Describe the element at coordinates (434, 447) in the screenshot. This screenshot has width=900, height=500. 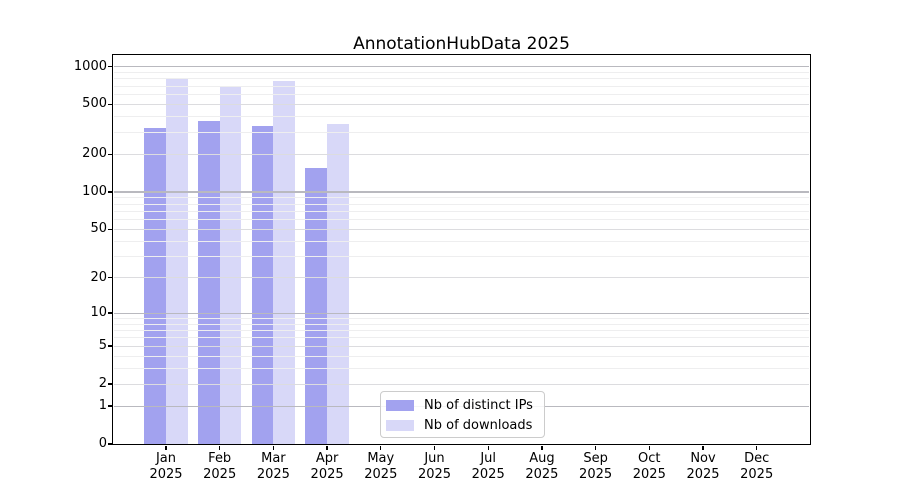
I see `x-tick-jun` at that location.